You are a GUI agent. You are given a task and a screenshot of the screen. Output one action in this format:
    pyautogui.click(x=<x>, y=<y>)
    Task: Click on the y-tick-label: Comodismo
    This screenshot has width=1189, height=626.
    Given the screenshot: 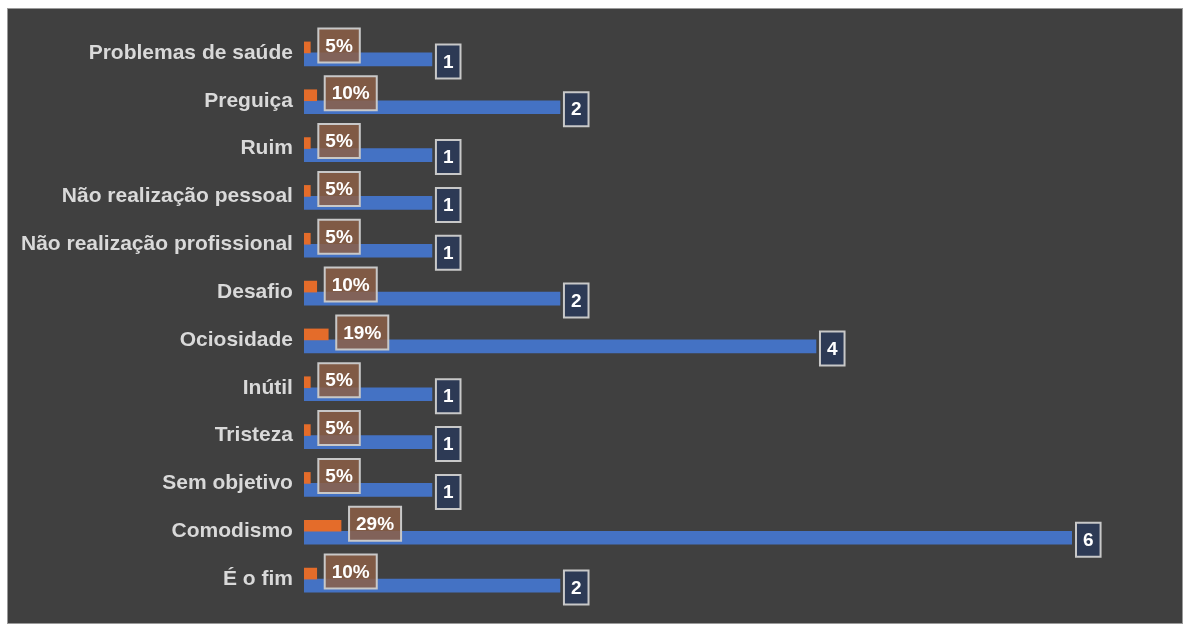 What is the action you would take?
    pyautogui.click(x=232, y=530)
    